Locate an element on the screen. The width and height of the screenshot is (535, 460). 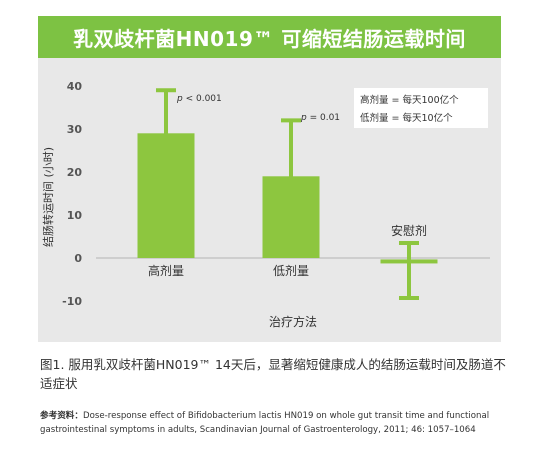
legend-box is located at coordinates (421, 108).